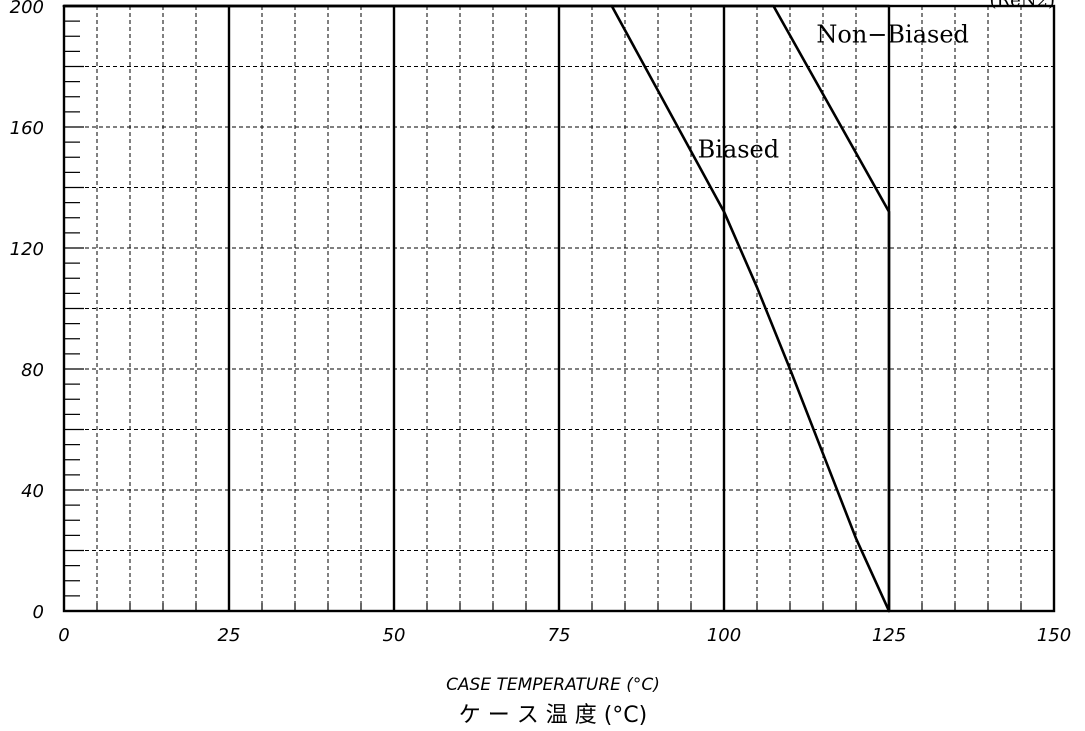 The image size is (1085, 731). I want to click on header-partial-text: (ReN2), so click(1022, 5).